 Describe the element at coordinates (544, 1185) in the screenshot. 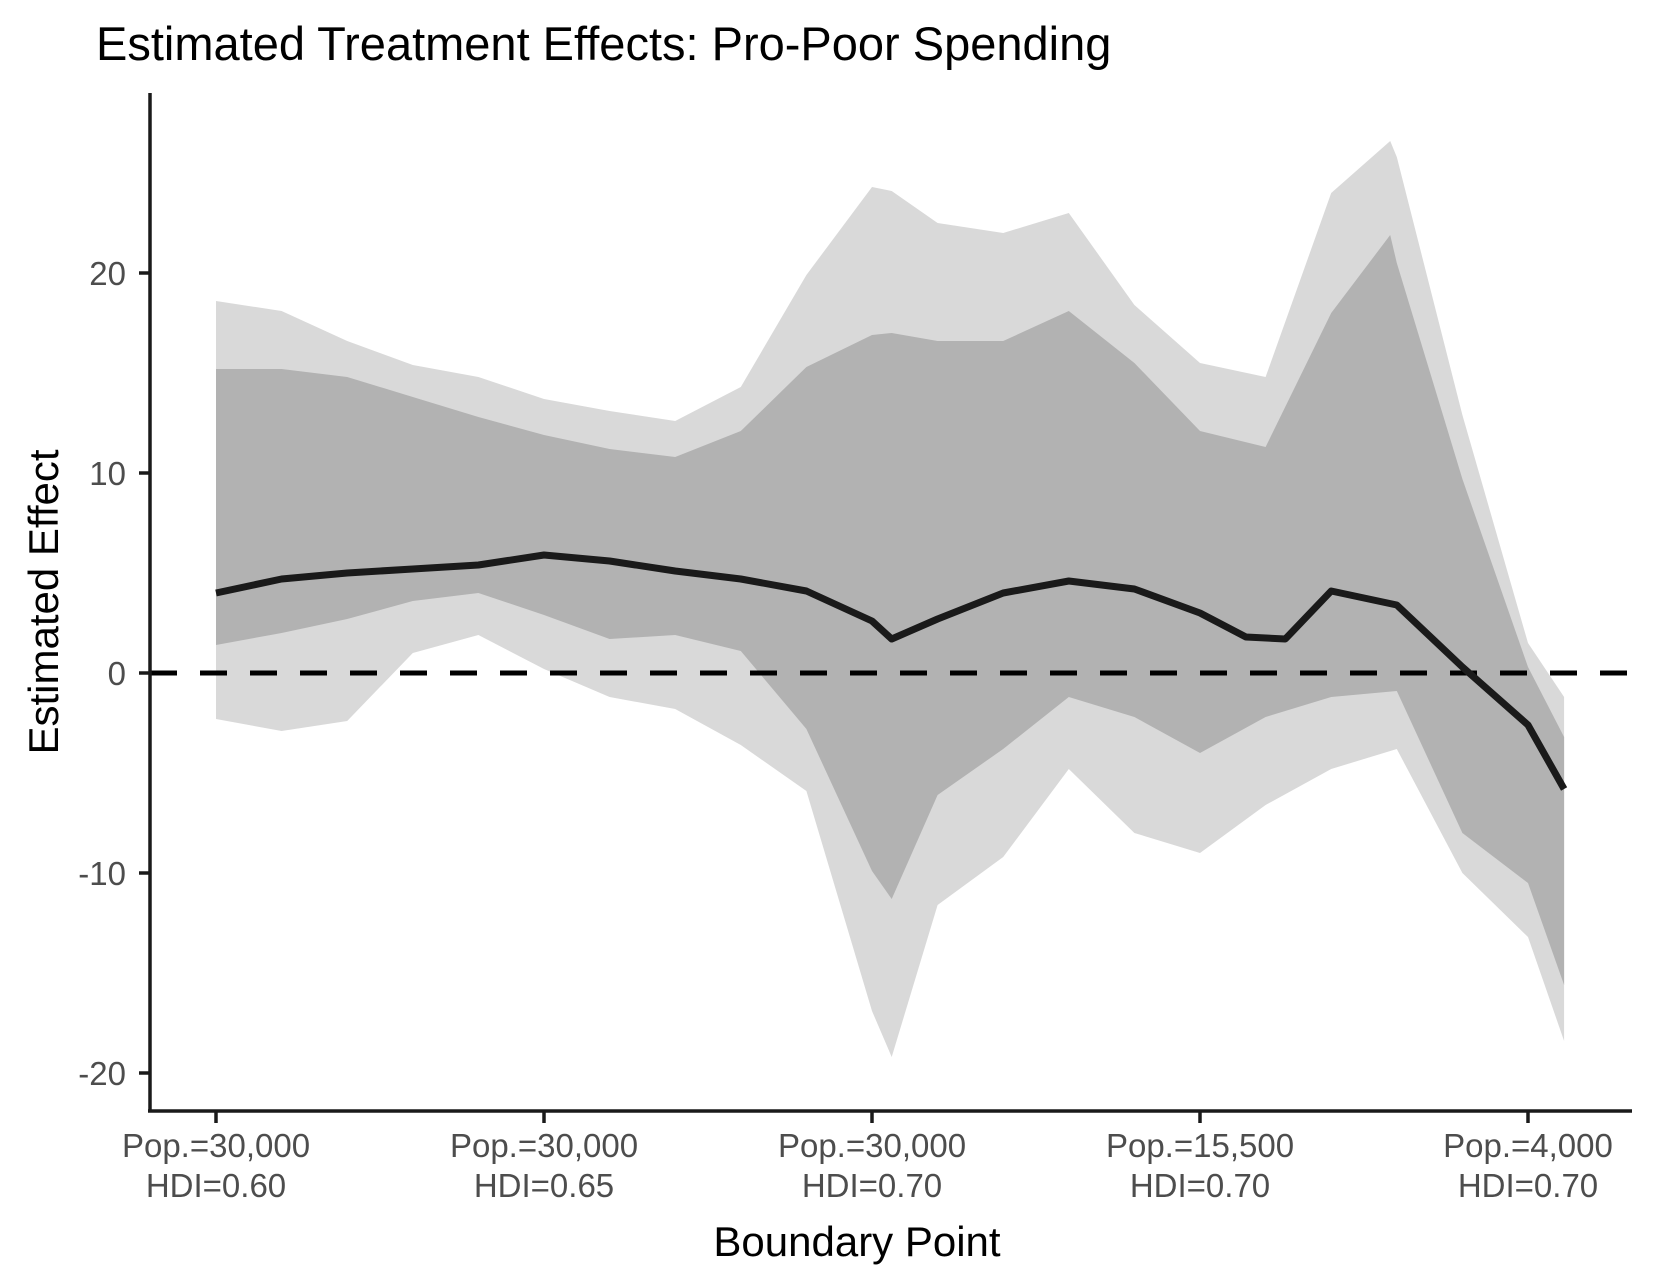

I see `x-tick-label-hdi: HDI=0.65` at that location.